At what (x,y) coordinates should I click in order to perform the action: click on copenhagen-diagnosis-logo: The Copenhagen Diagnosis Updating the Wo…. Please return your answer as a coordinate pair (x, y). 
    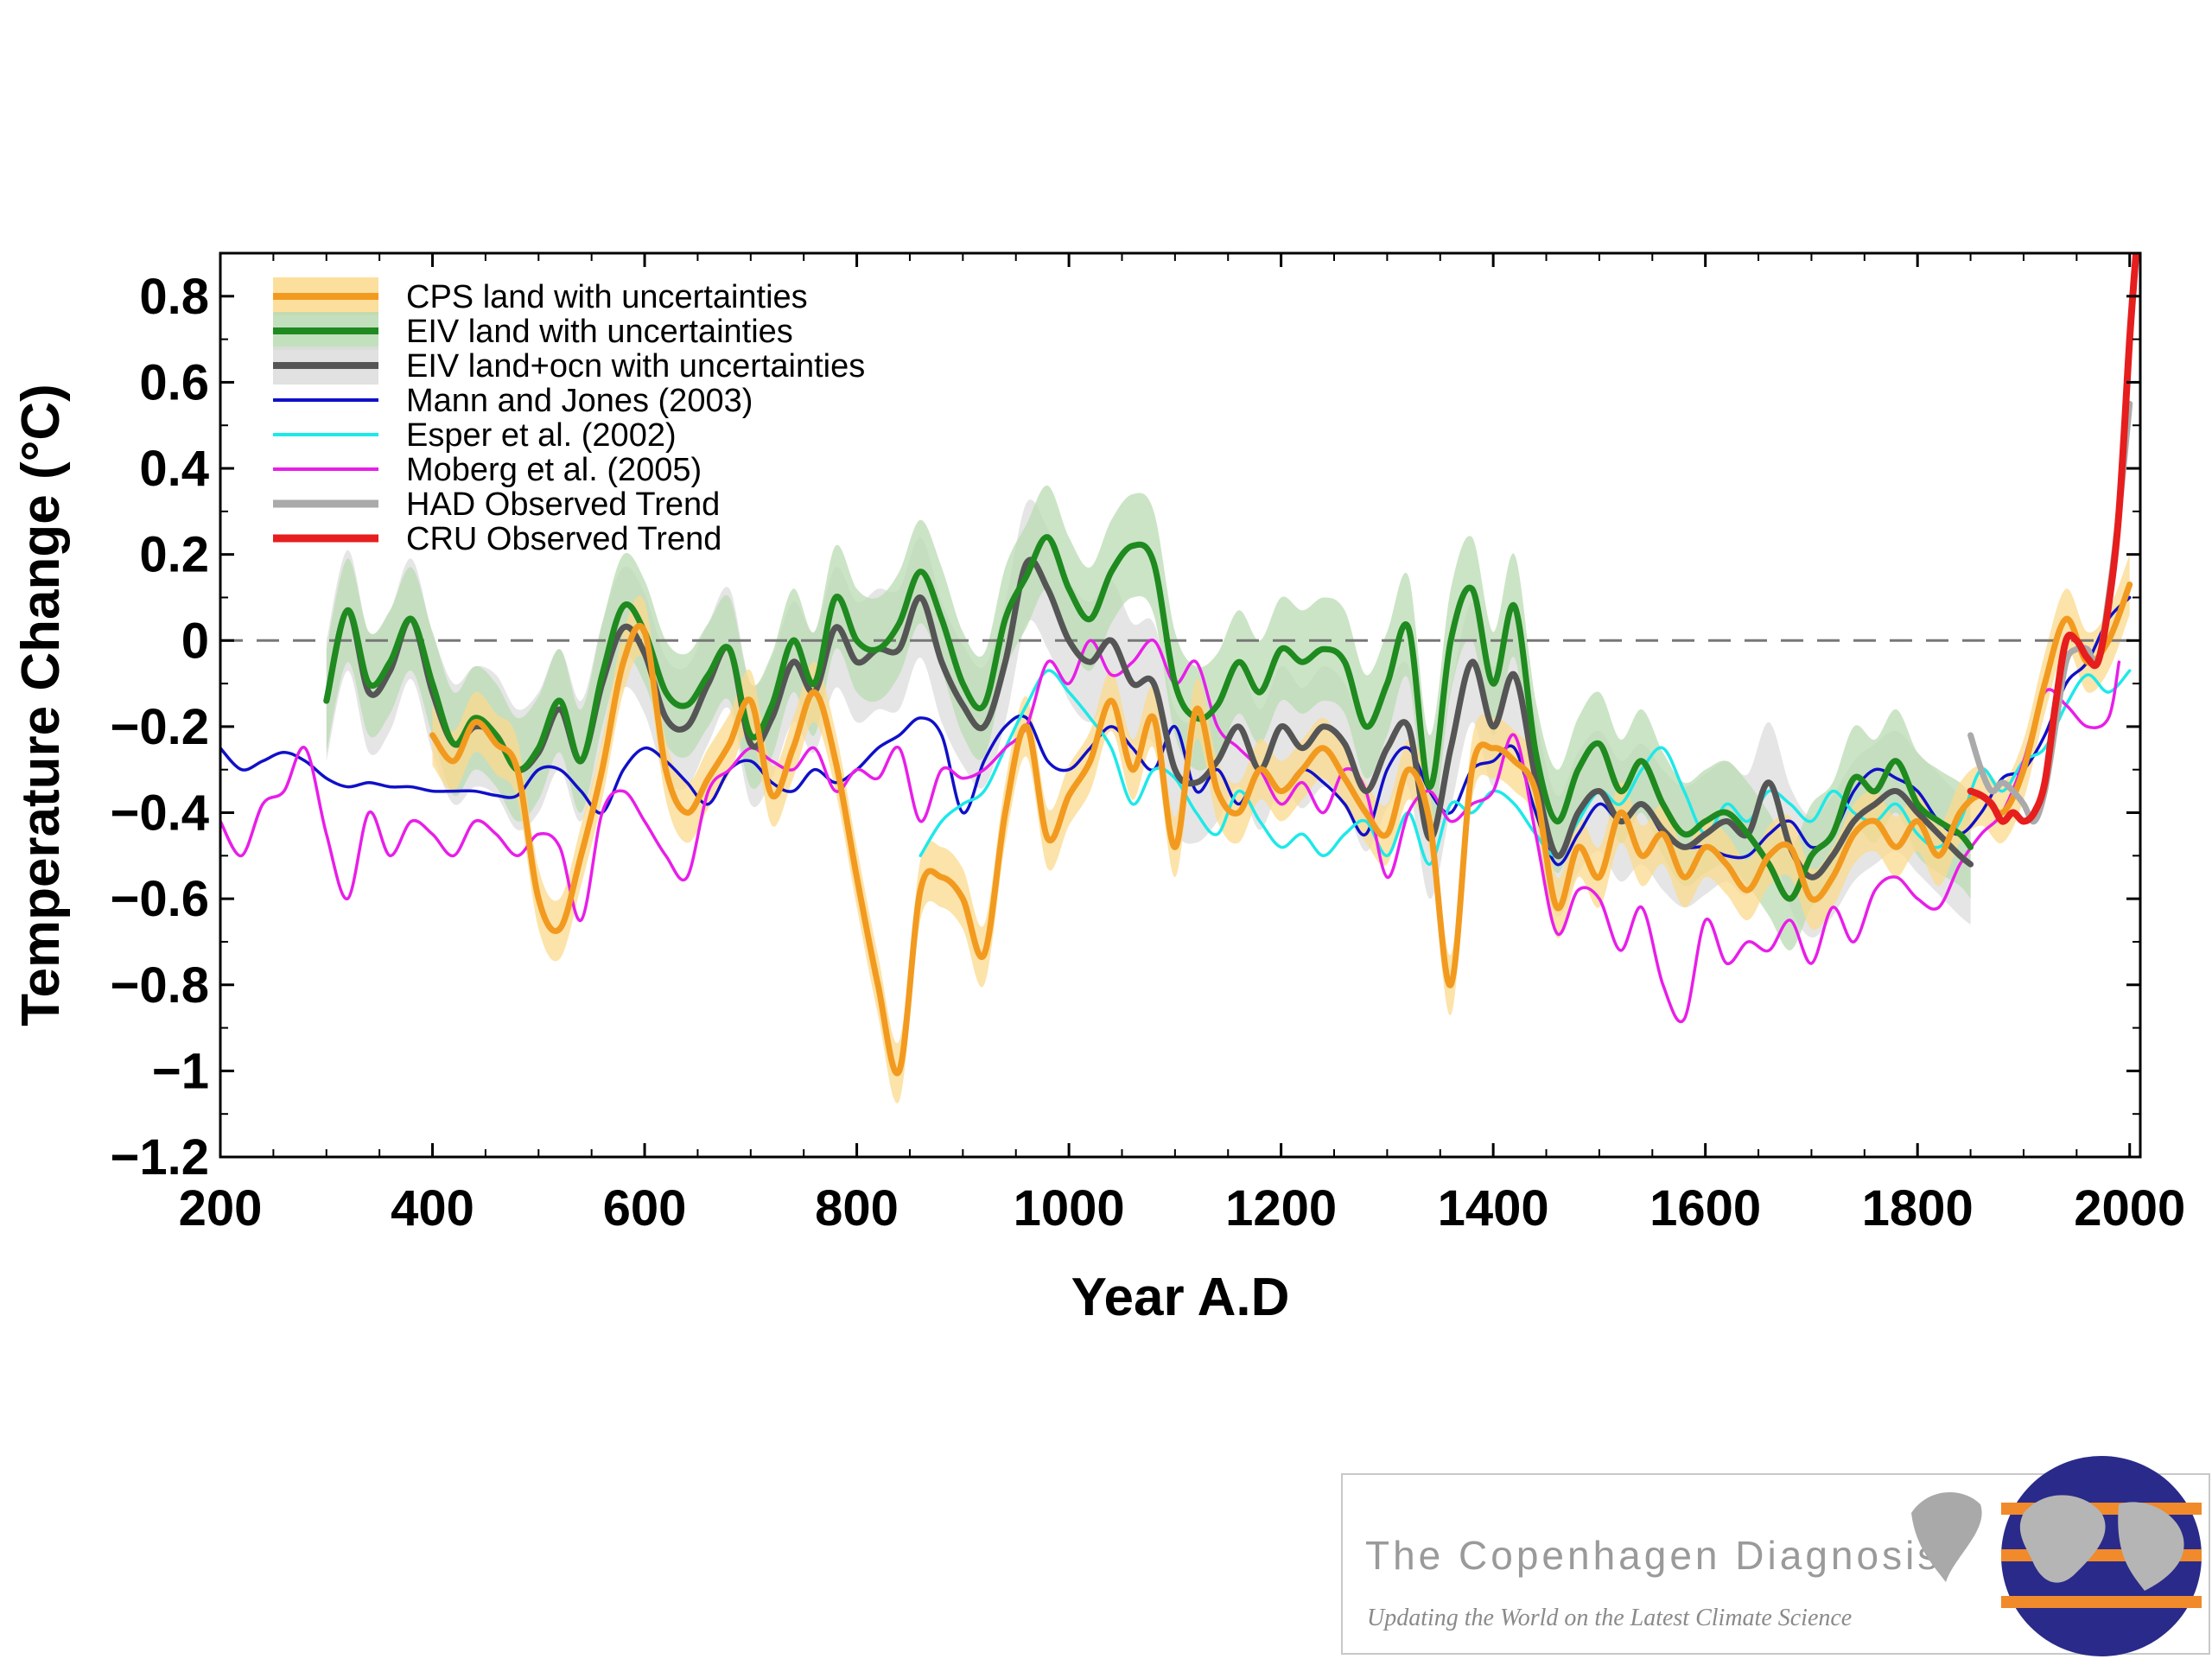
    Looking at the image, I should click on (1775, 1556).